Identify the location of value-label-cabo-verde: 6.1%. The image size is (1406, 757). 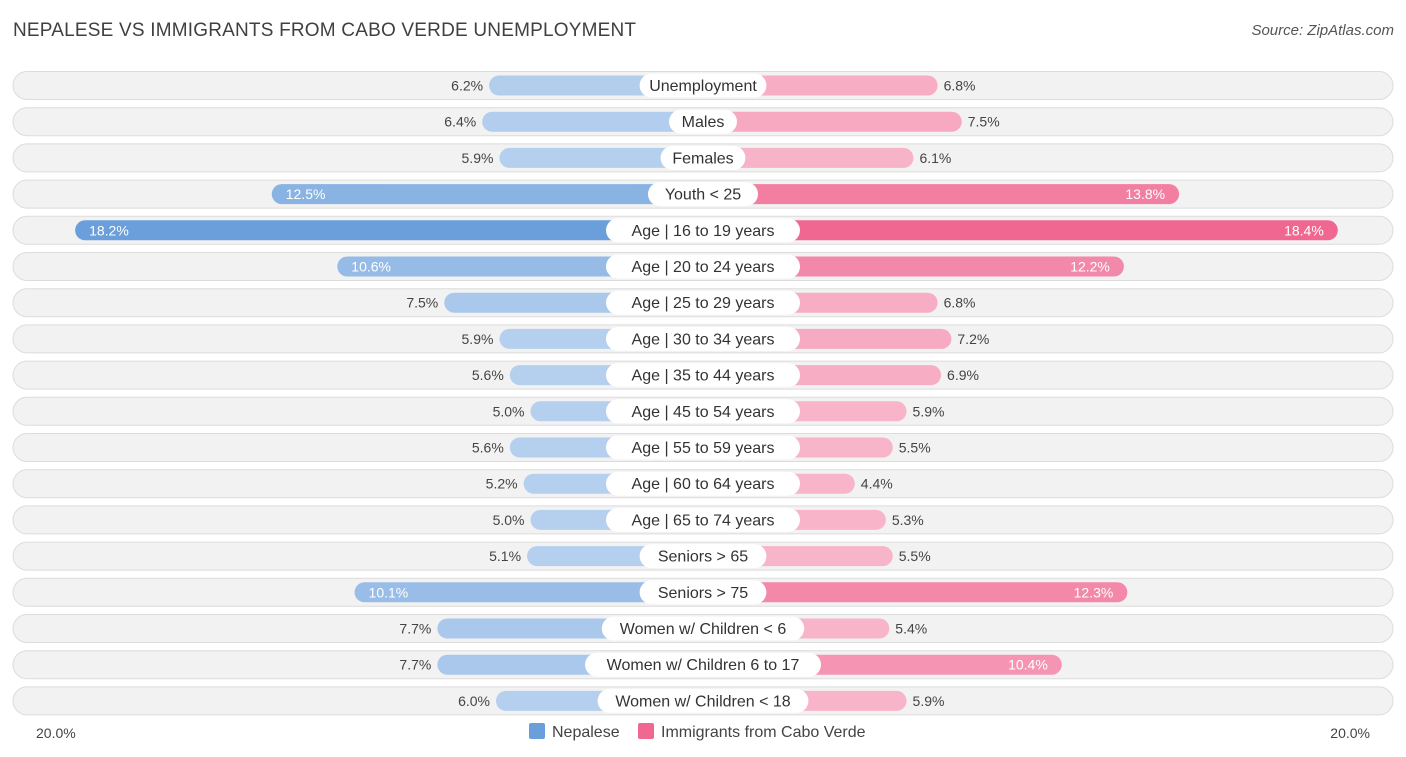
(935, 158).